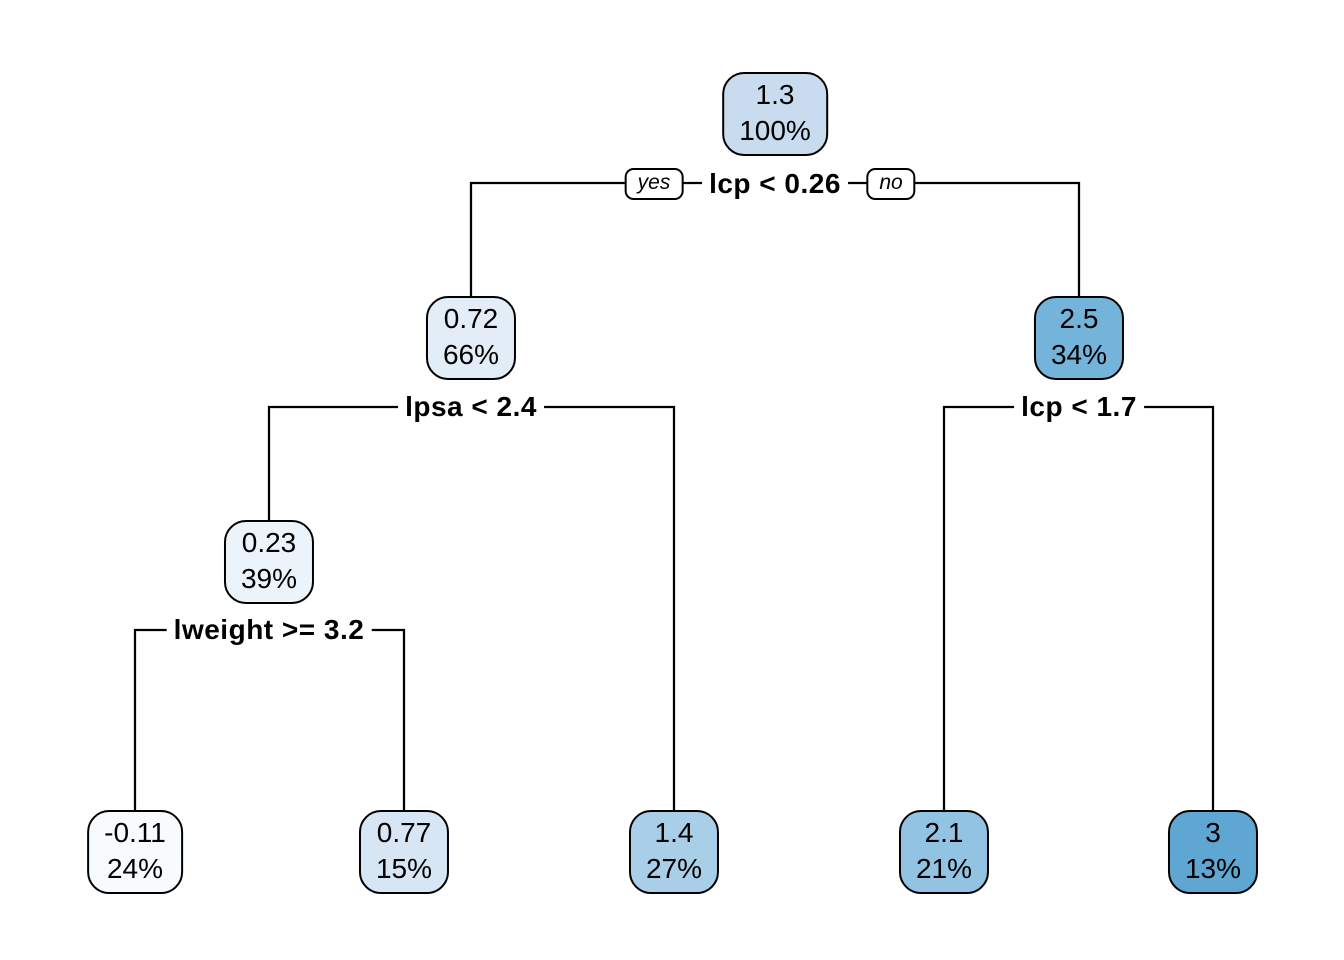 This screenshot has width=1344, height=960. I want to click on node-percent: 39%, so click(269, 578).